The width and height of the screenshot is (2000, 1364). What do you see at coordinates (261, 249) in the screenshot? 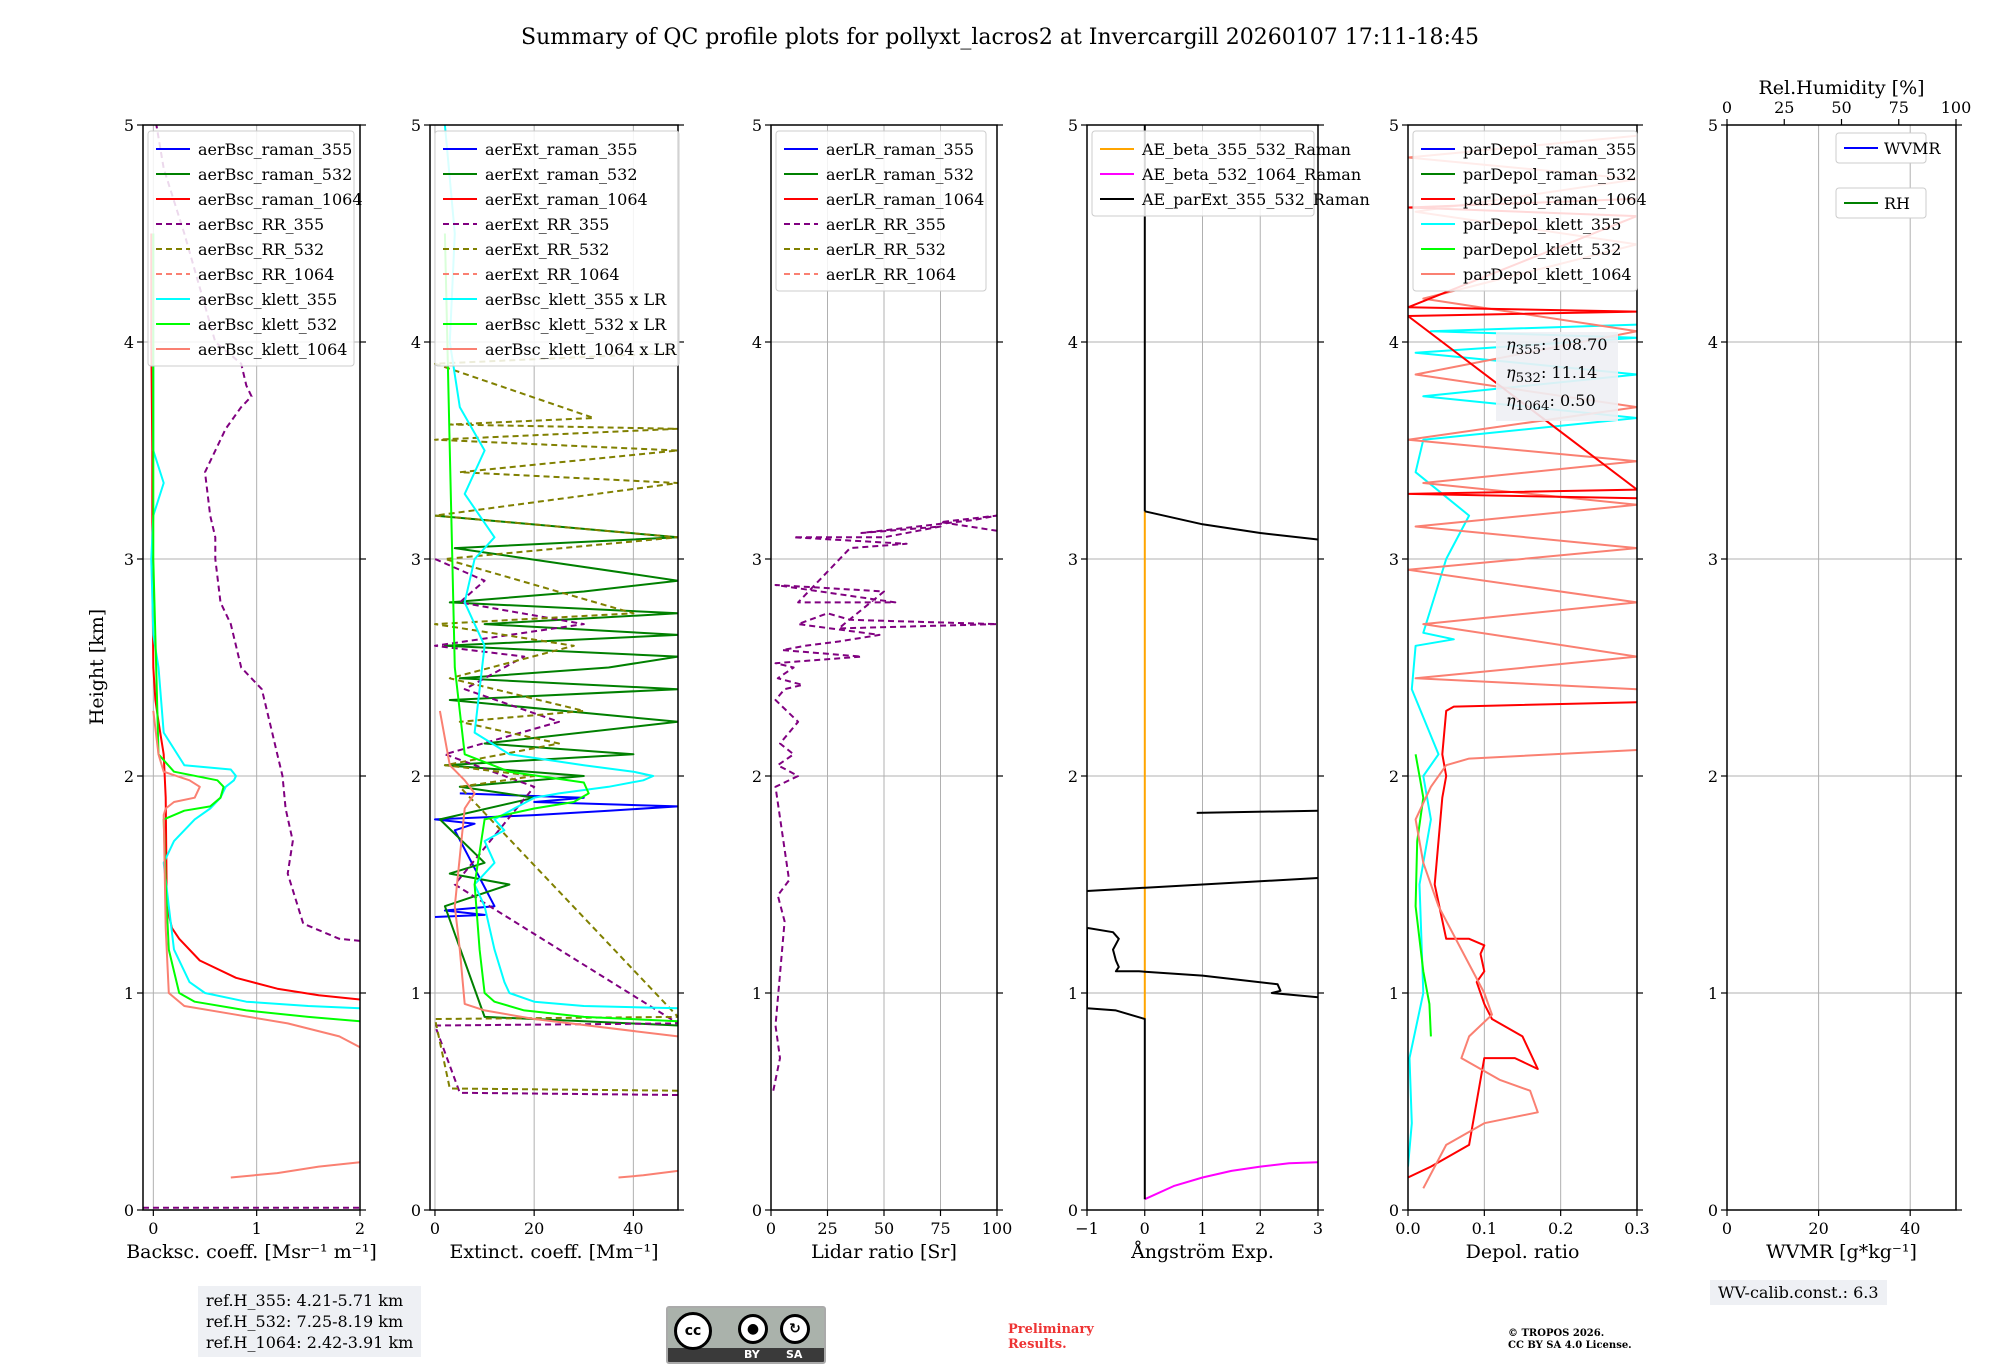
I see `legend-label-aerBsc_RR_532: aerBsc_RR_532` at bounding box center [261, 249].